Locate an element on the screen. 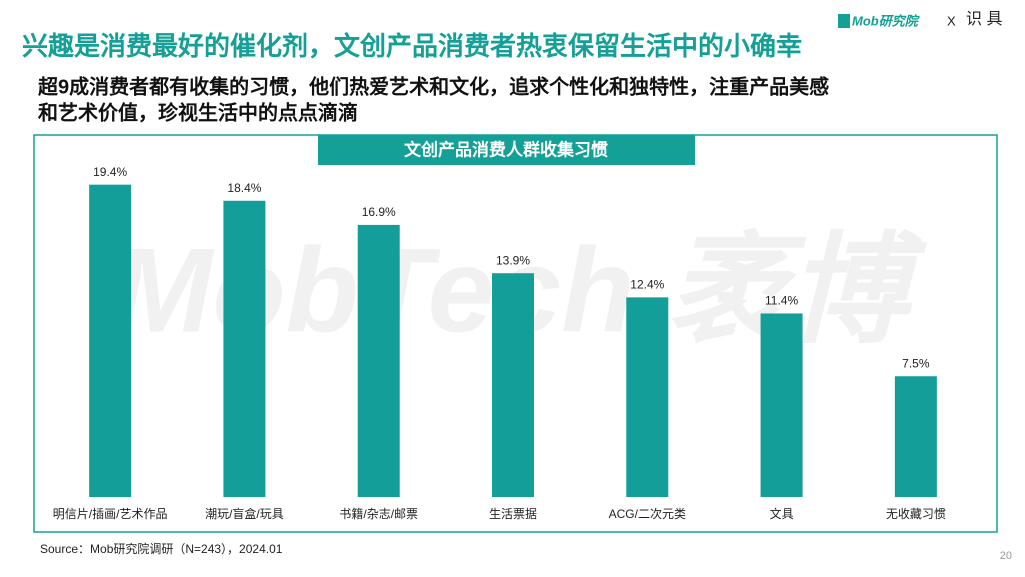 The image size is (1025, 577). logo-x: X is located at coordinates (951, 20).